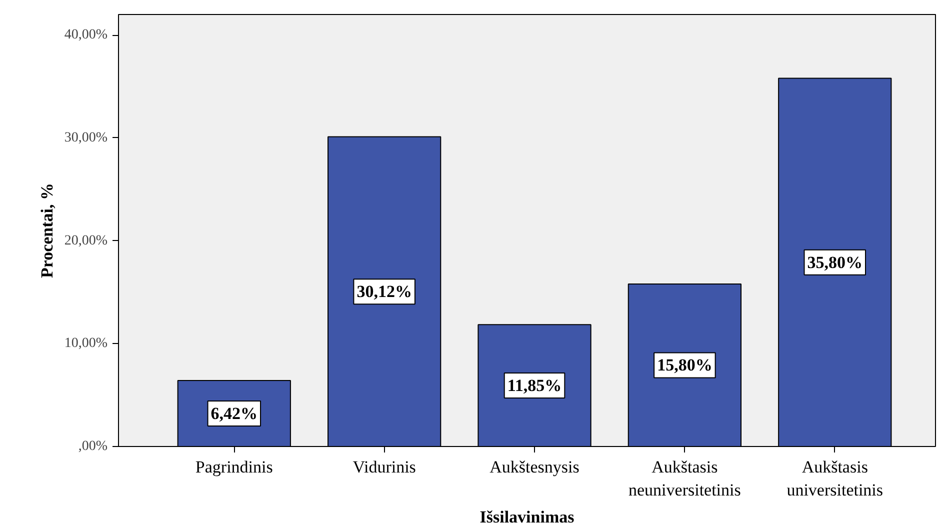  Describe the element at coordinates (234, 467) in the screenshot. I see `x-tick-label: Pagrindinis` at that location.